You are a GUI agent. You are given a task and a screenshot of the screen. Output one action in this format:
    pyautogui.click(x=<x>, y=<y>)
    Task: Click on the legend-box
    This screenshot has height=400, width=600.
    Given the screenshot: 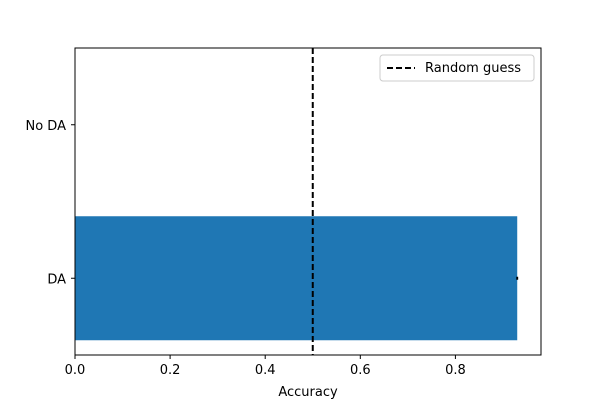 What is the action you would take?
    pyautogui.click(x=457, y=68)
    